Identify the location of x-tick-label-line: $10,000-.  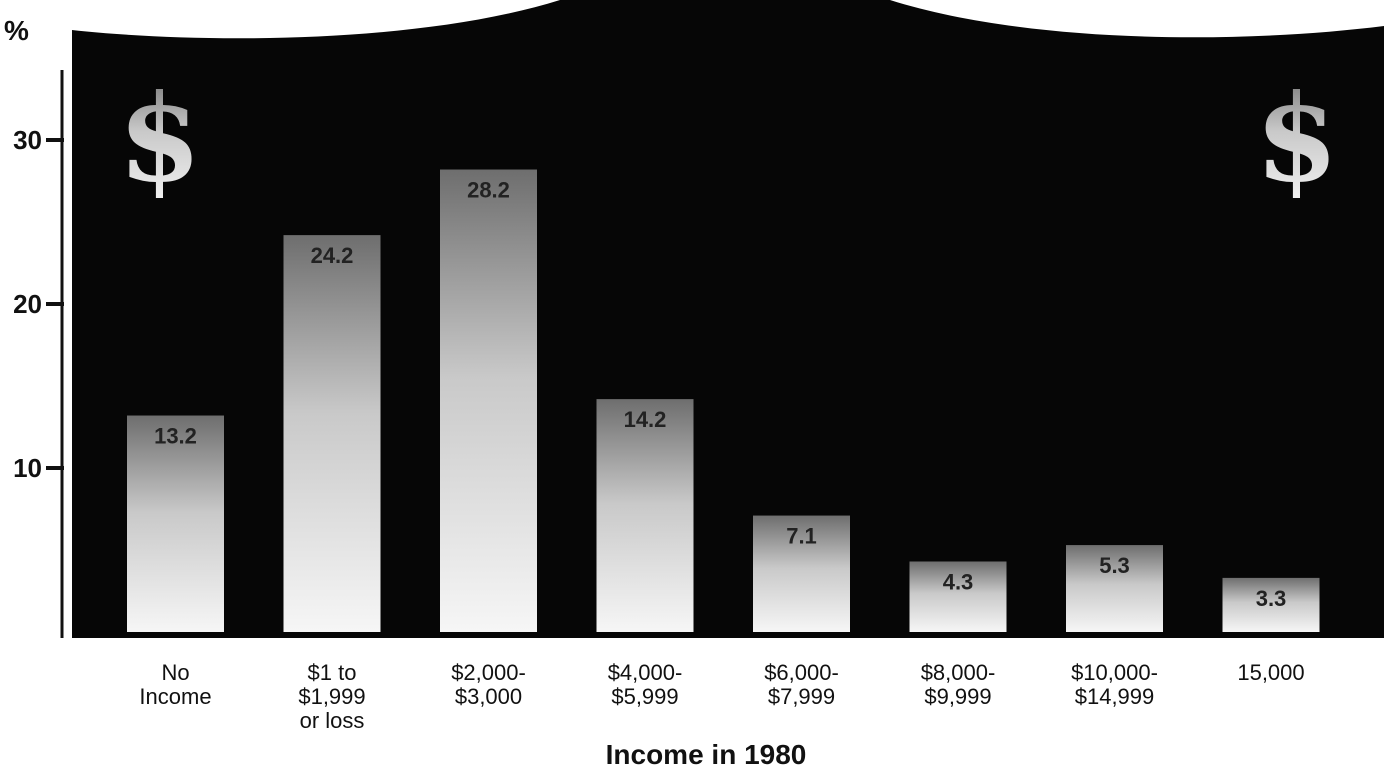
(1114, 672).